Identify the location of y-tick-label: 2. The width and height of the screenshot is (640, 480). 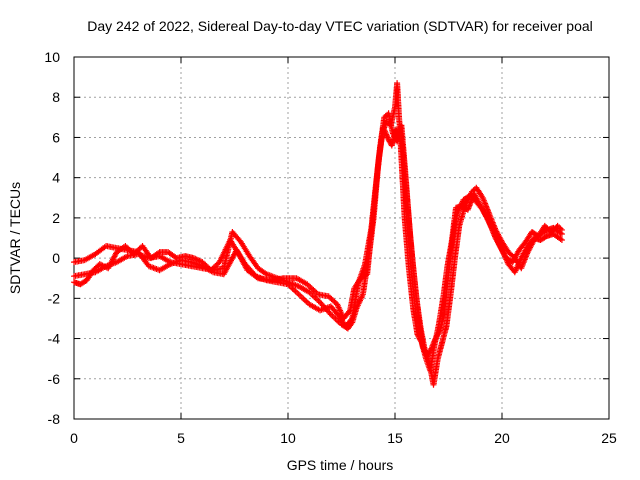
(56, 218).